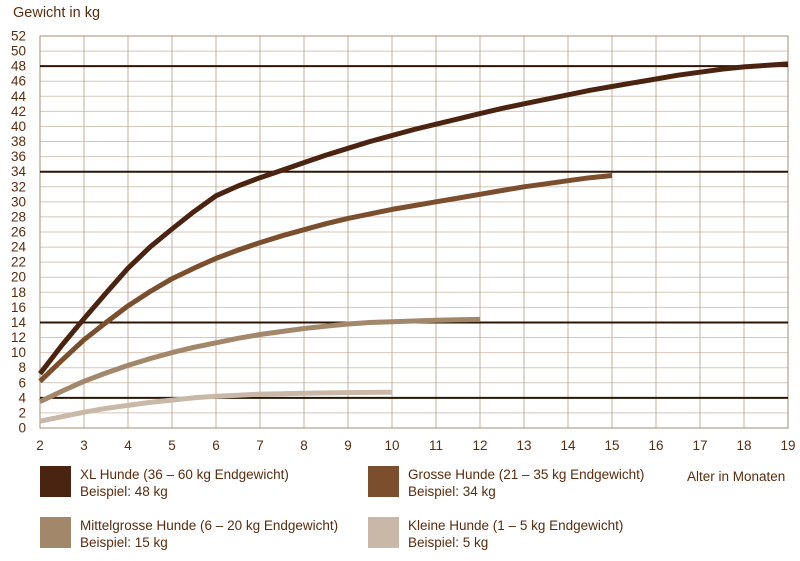 Image resolution: width=800 pixels, height=561 pixels. I want to click on x-tick-label: 9, so click(348, 445).